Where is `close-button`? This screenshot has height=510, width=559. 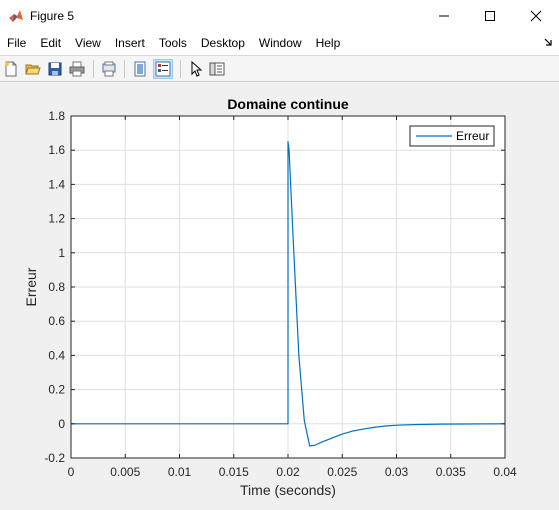
close-button is located at coordinates (536, 15).